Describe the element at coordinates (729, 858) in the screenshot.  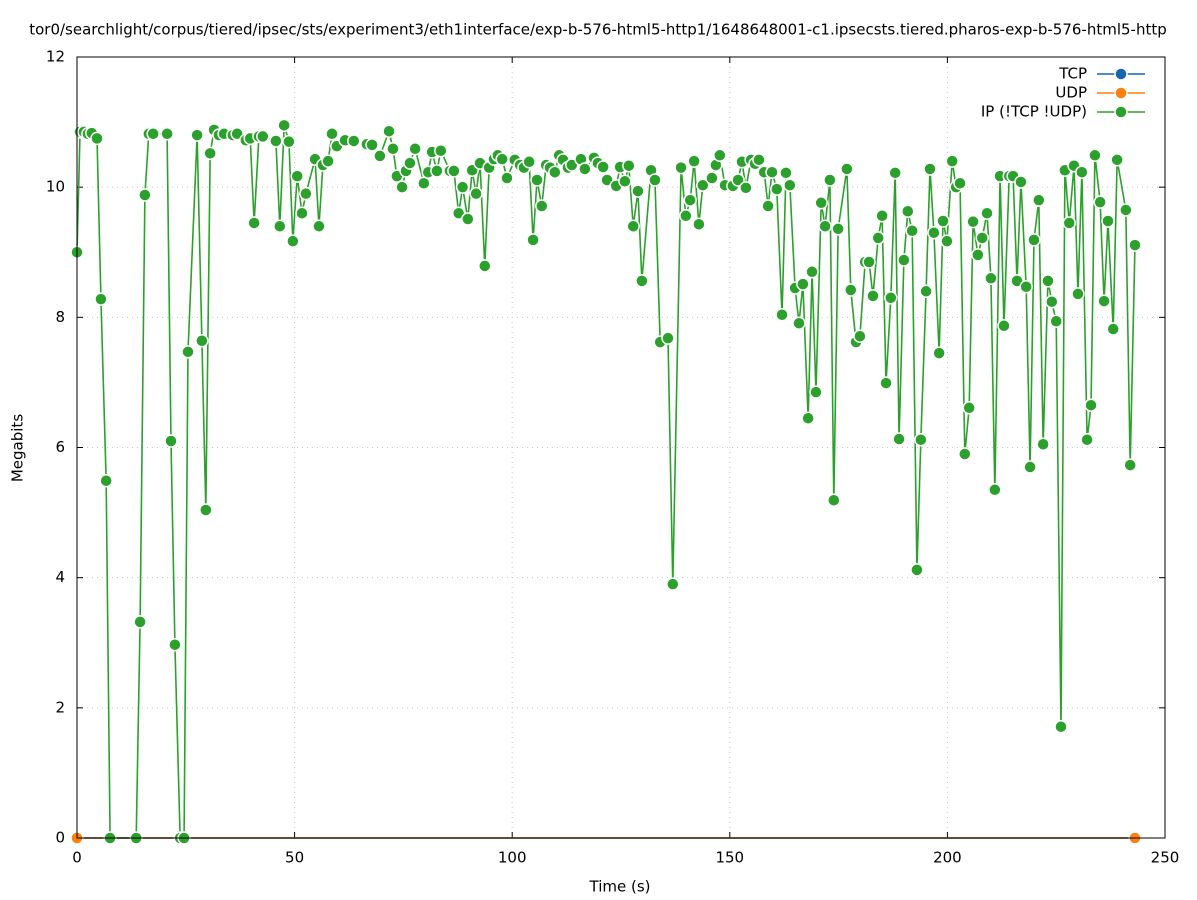
I see `x-tick-label: 150` at that location.